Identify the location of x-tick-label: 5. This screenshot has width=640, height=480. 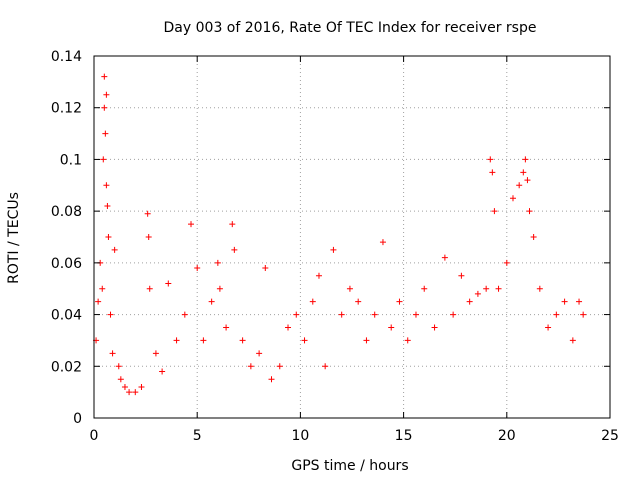
(197, 436).